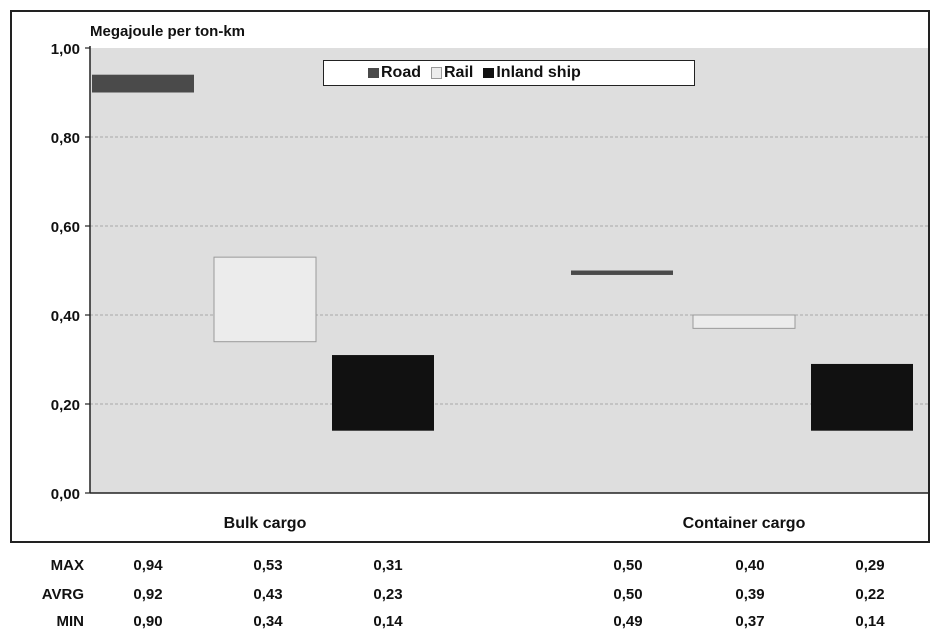 The image size is (943, 637). I want to click on y-tick-label: 0,00, so click(65, 494).